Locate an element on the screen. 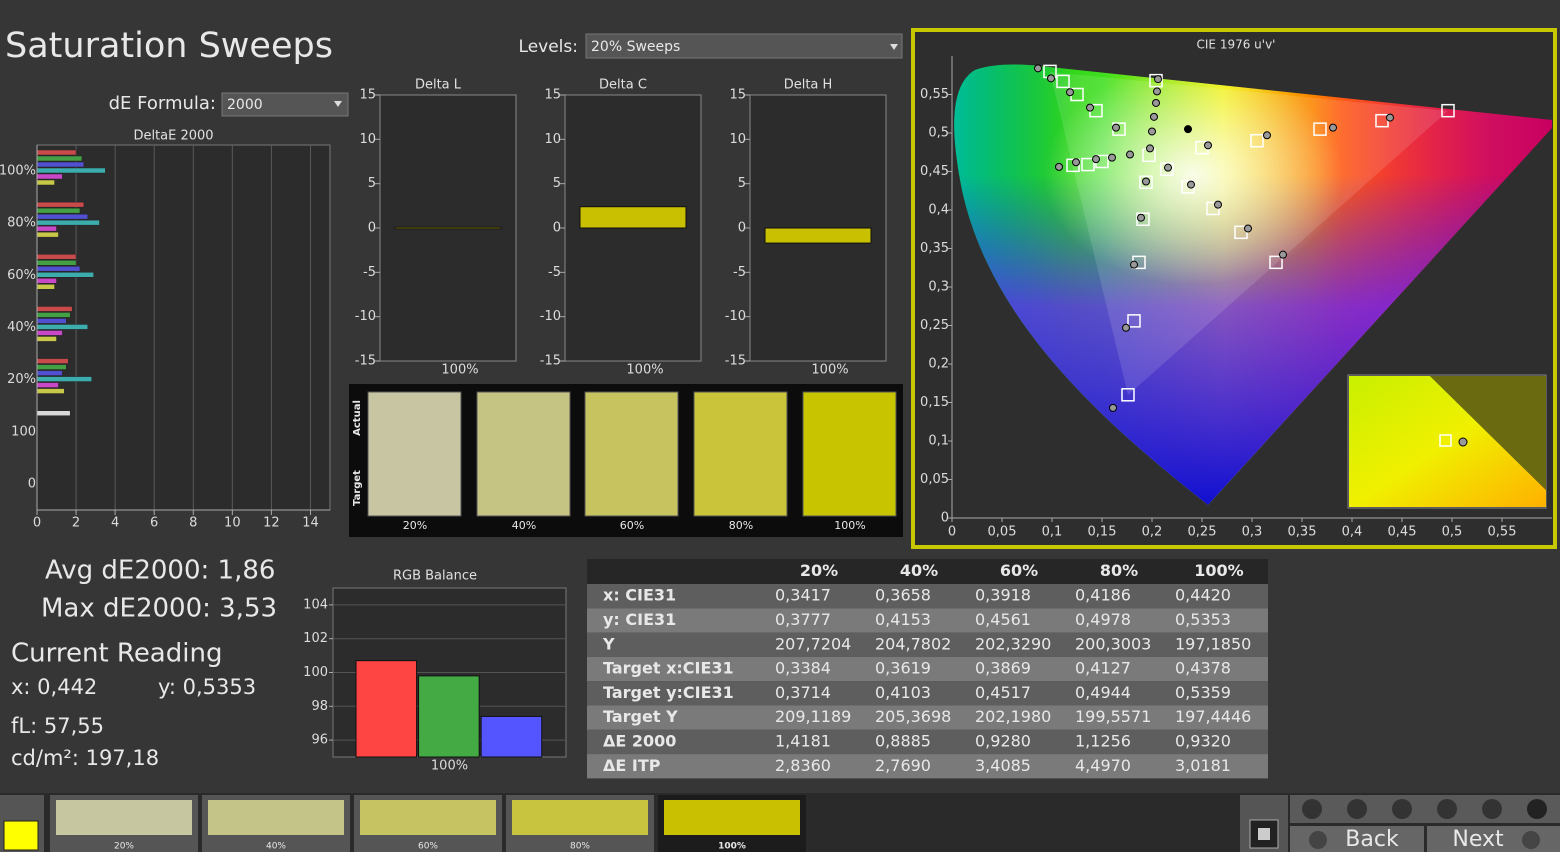  y-tick-label: 0,55 is located at coordinates (934, 94).